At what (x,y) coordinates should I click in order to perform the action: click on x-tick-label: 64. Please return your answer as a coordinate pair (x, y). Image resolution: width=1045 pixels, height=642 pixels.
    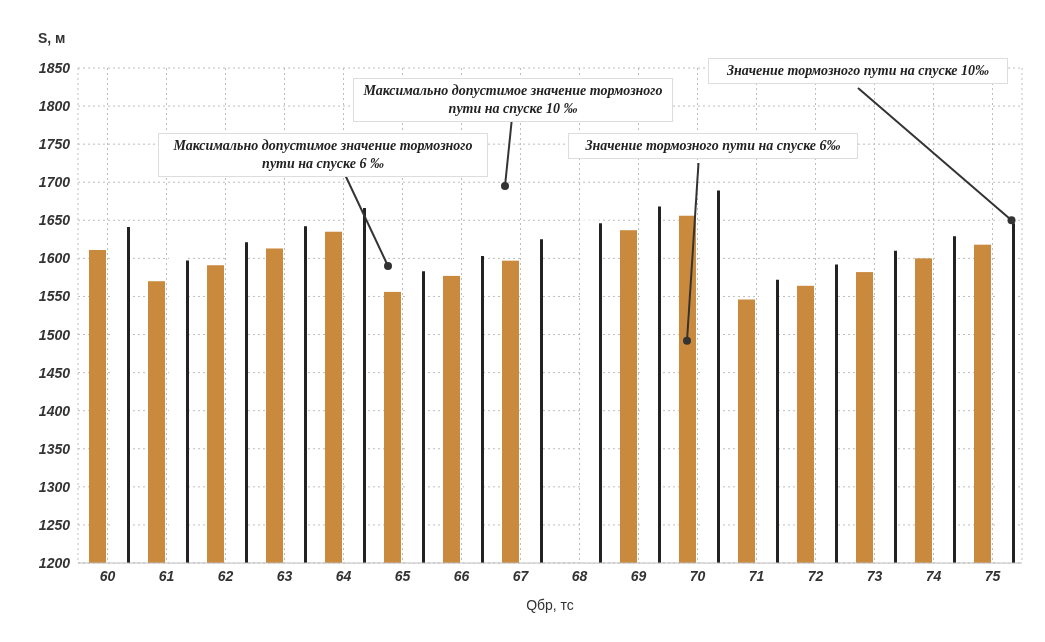
    Looking at the image, I should click on (343, 575).